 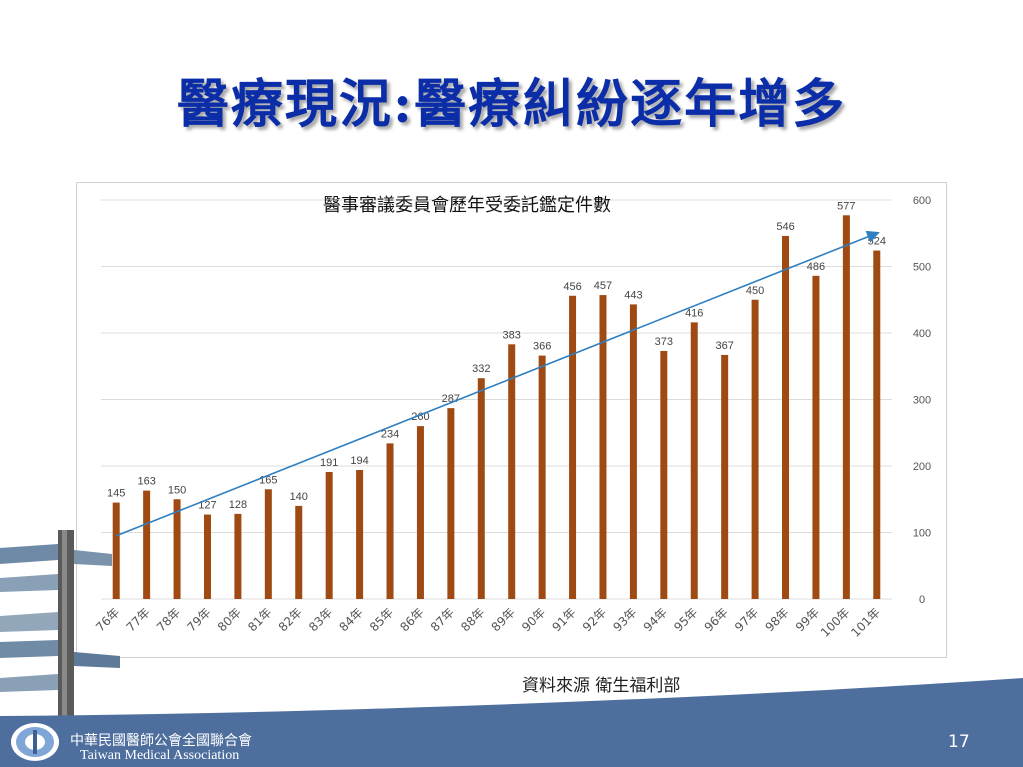 I want to click on x-tick-label: 83年, so click(x=320, y=619).